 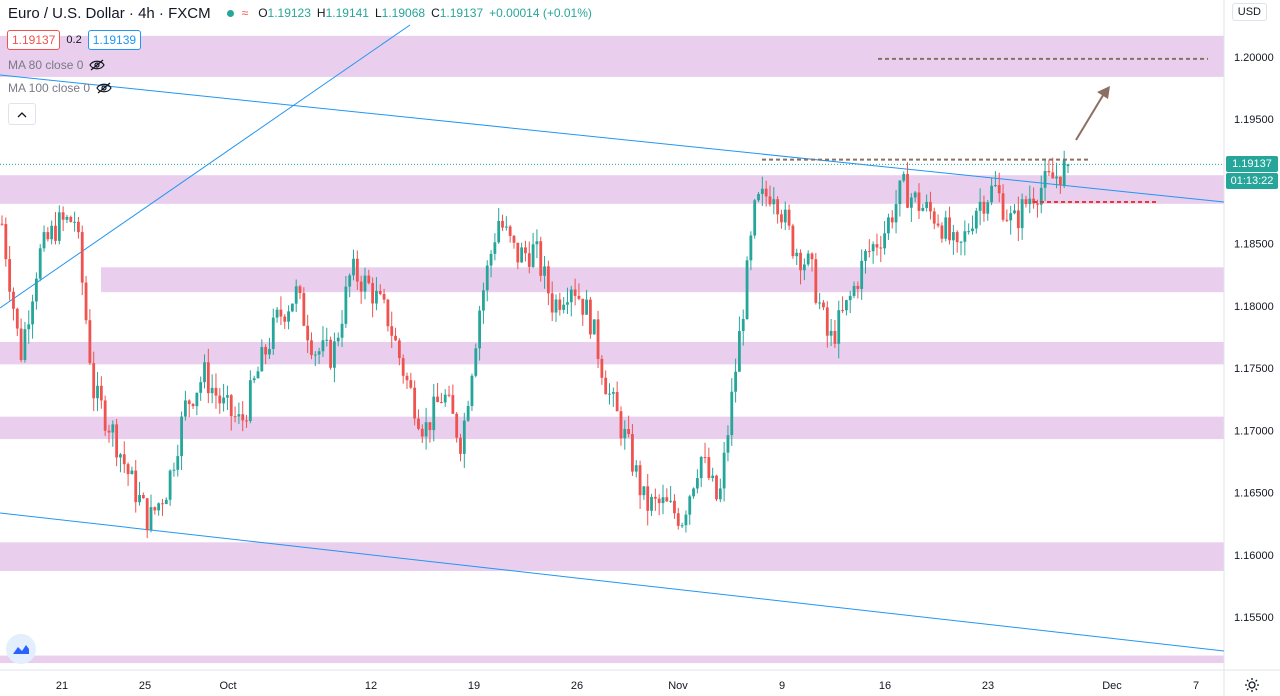 What do you see at coordinates (104, 88) in the screenshot?
I see `hidden-eye-icon` at bounding box center [104, 88].